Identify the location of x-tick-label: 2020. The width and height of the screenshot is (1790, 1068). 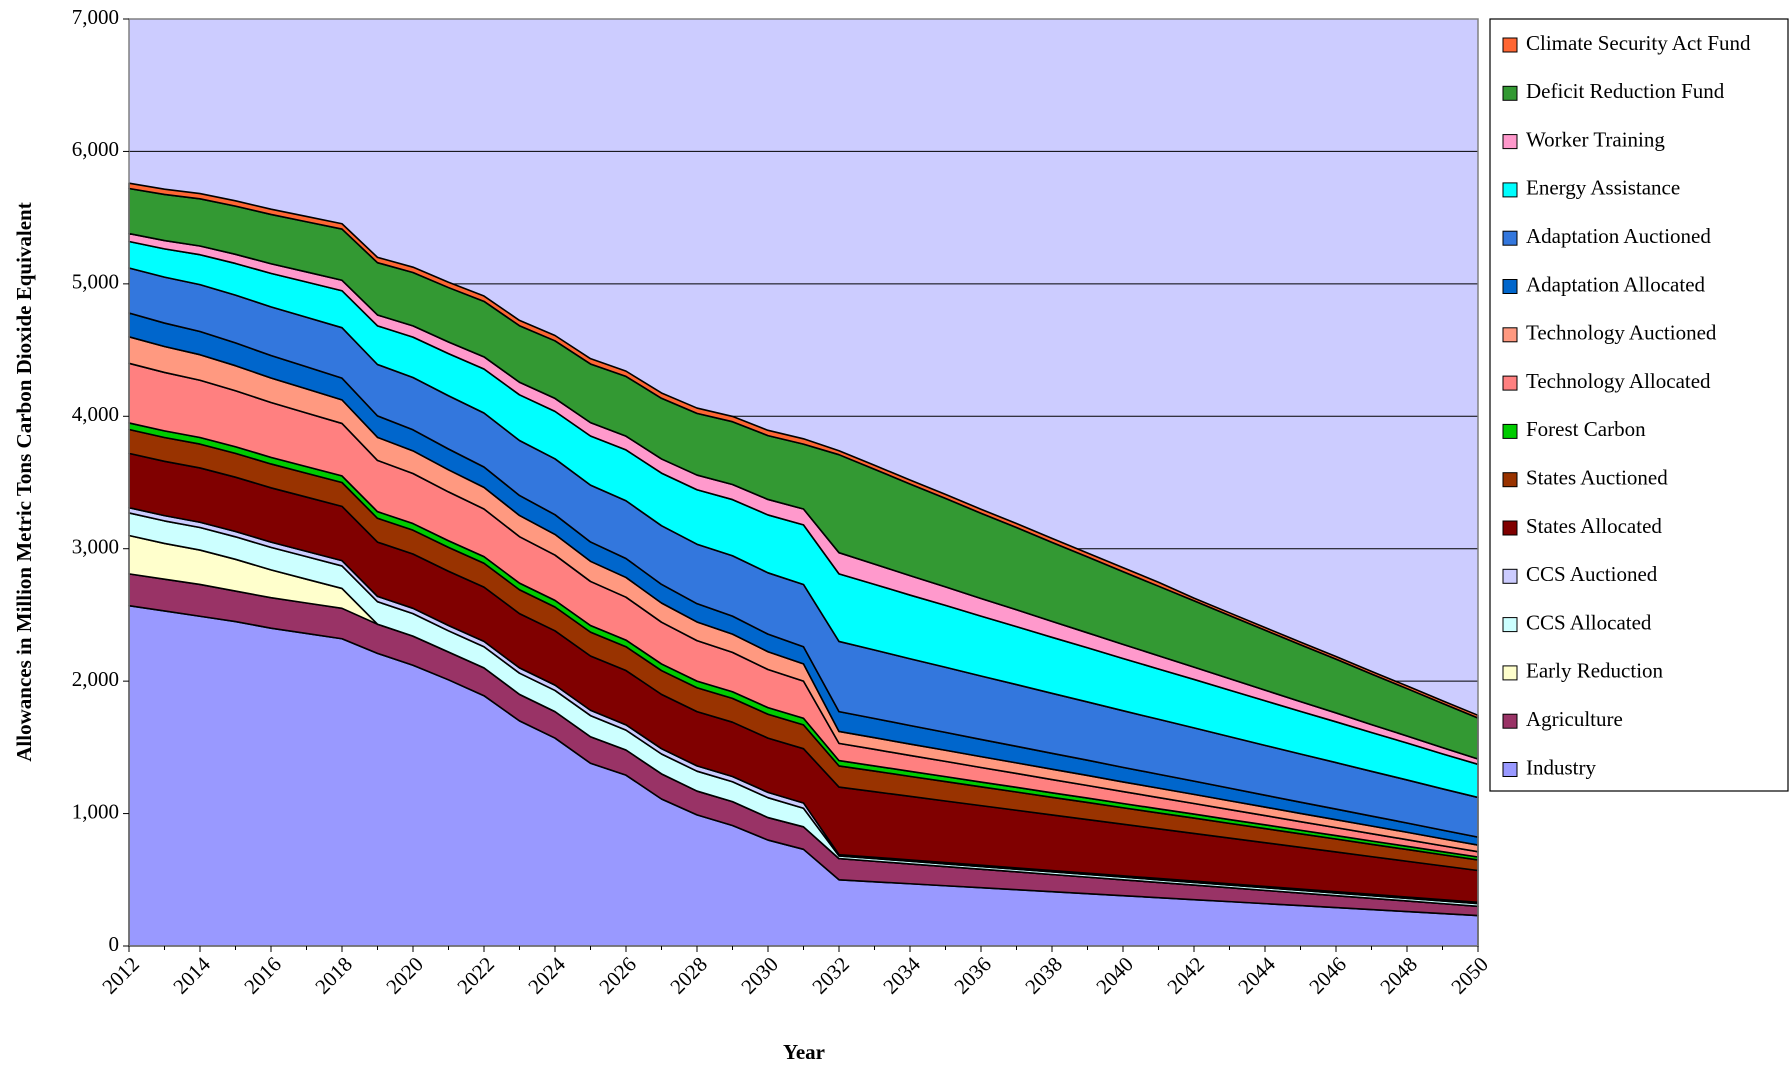
(404, 975).